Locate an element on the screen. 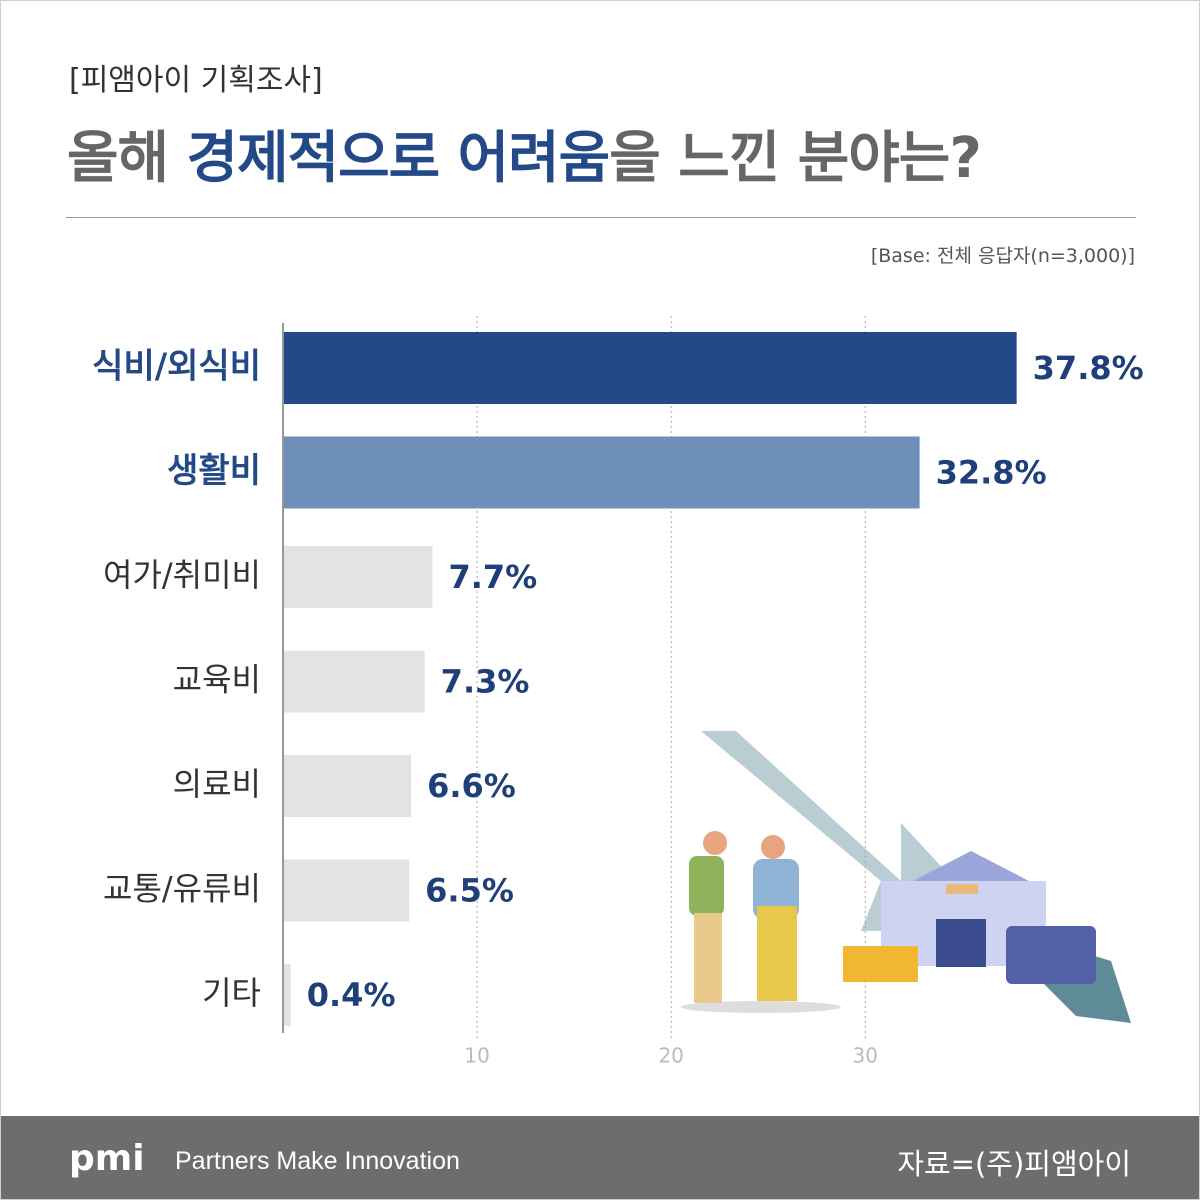  x-tick-label: 10 is located at coordinates (476, 1056).